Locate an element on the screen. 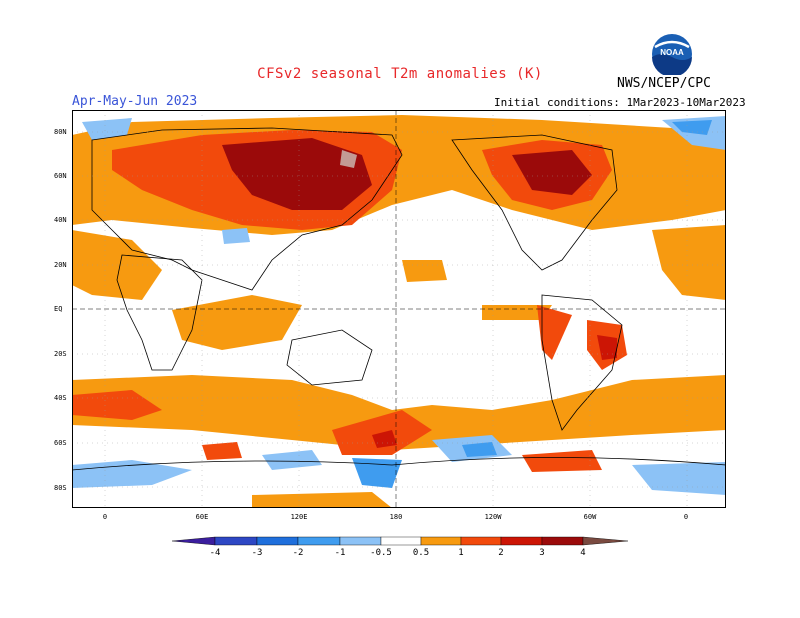  legend-tick: -2 is located at coordinates (298, 553).